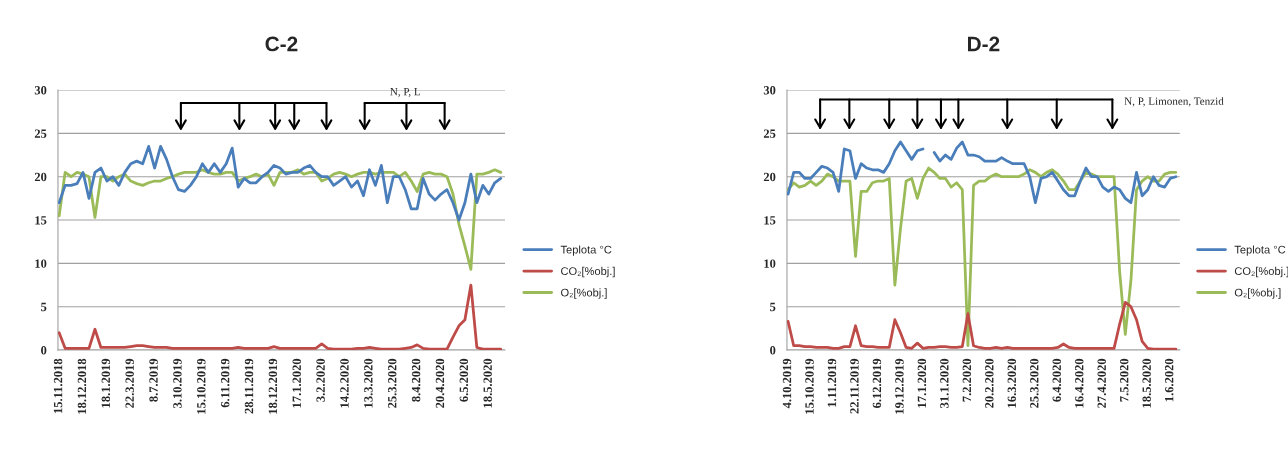  I want to click on x-tick-label: 18.12.2018, so click(82, 386).